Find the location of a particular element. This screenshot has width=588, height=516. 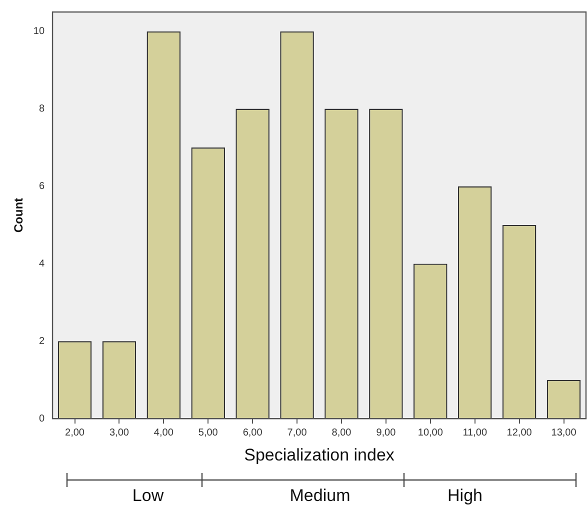

x-tick-label: 5,00 is located at coordinates (208, 432).